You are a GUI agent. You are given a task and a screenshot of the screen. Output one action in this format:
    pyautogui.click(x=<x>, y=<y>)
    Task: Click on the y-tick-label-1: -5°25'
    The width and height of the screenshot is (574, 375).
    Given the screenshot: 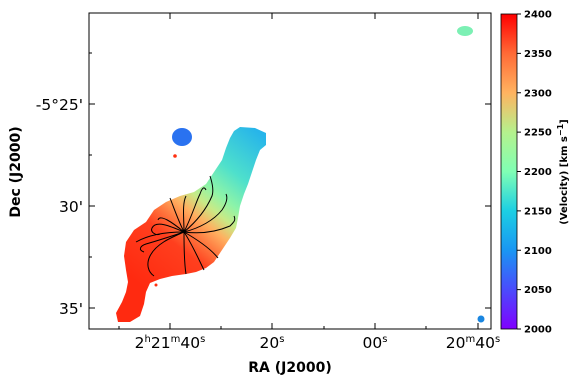 What is the action you would take?
    pyautogui.click(x=59, y=105)
    